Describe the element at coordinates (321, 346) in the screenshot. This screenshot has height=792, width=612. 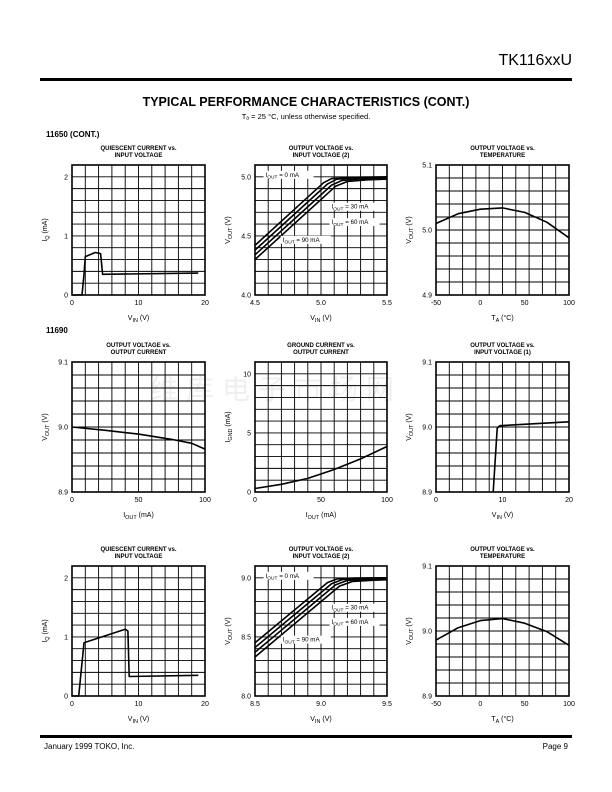
I see `chart-title-line: GROUND CURRENT vs.` at that location.